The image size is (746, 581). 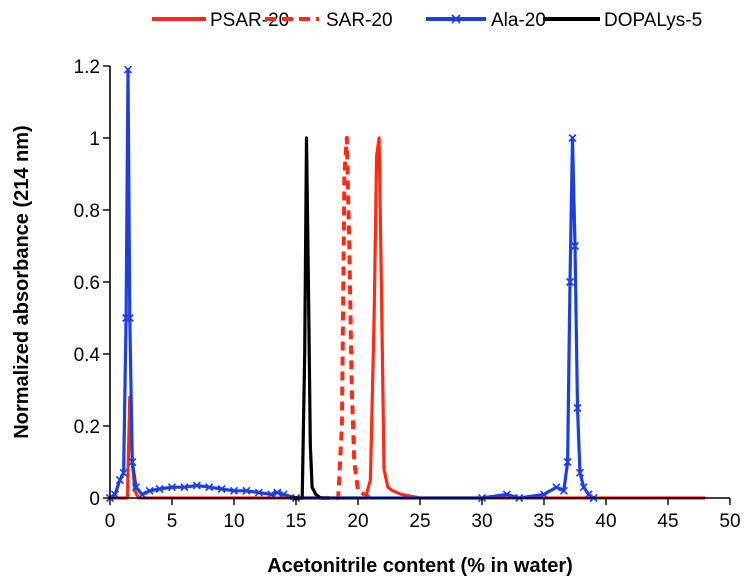 I want to click on x-tick-label: 10, so click(x=233, y=521).